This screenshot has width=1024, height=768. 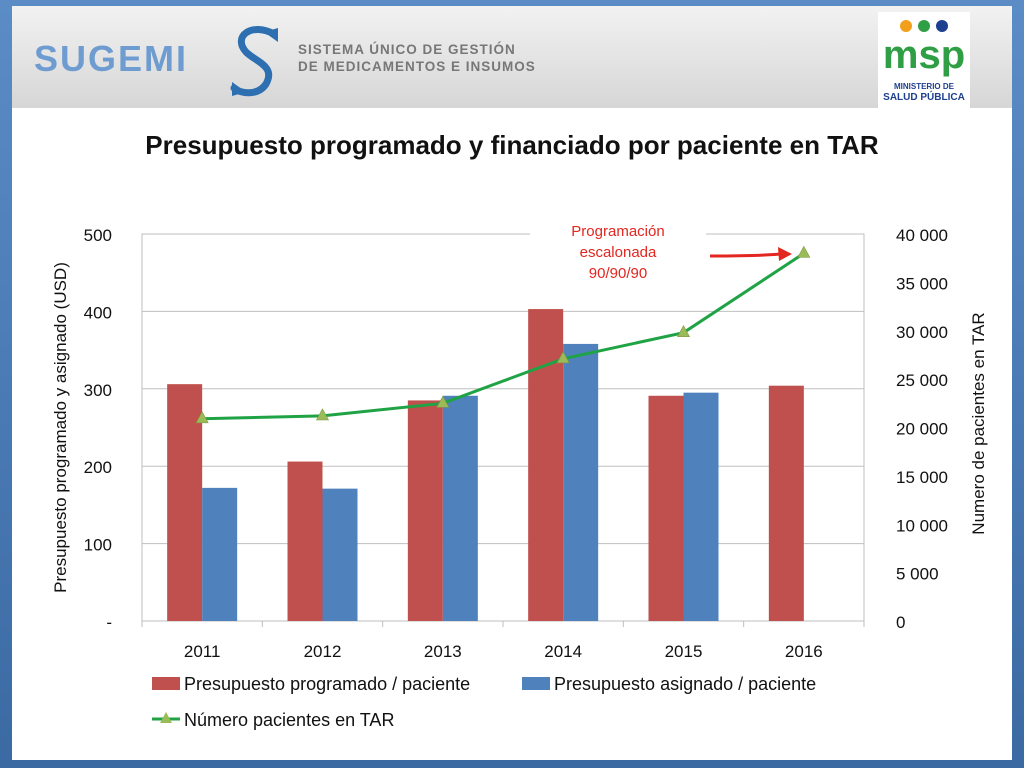 I want to click on y2-tick-label: 20 000, so click(x=922, y=429).